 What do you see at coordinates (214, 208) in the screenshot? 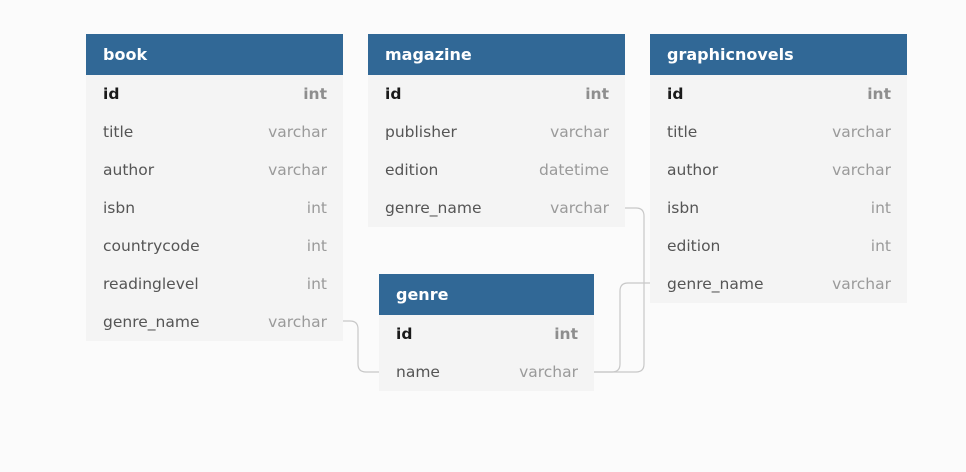
I see `field-book-isbn: isbn int` at bounding box center [214, 208].